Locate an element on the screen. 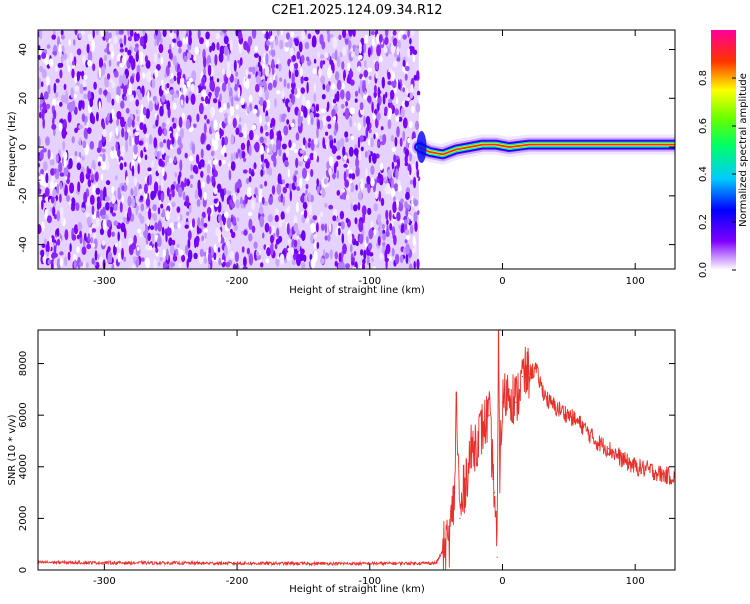  colorbar-tick-label: 0.6 is located at coordinates (703, 126).